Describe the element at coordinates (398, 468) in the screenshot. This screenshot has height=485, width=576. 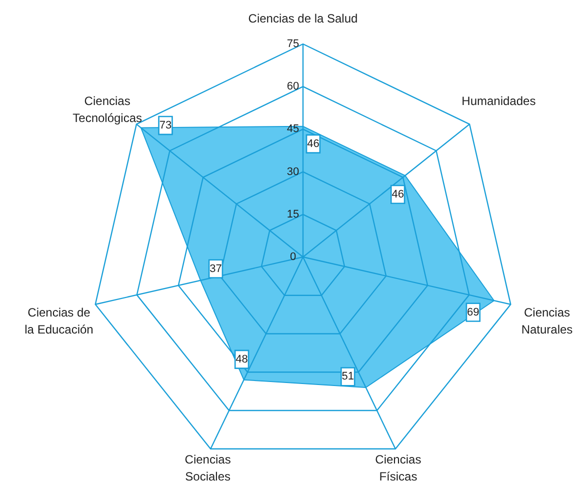
I see `spoke-label: Ciencias Físicas` at that location.